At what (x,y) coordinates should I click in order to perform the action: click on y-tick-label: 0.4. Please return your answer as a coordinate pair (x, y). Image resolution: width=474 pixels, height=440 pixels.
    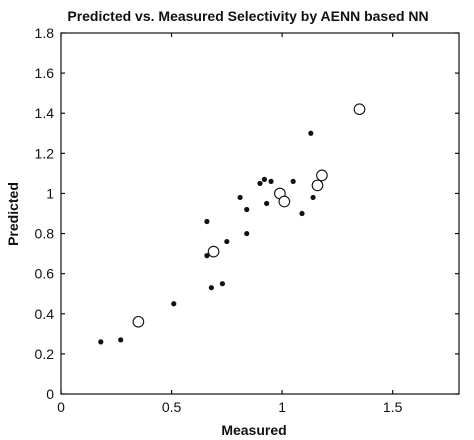
    Looking at the image, I should click on (45, 314).